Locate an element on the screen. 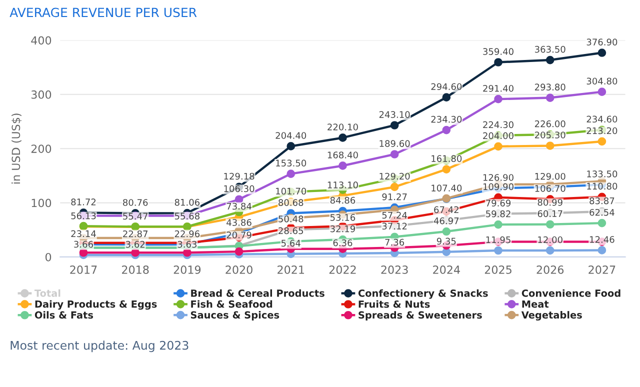  data-label: 363.50 is located at coordinates (550, 49).